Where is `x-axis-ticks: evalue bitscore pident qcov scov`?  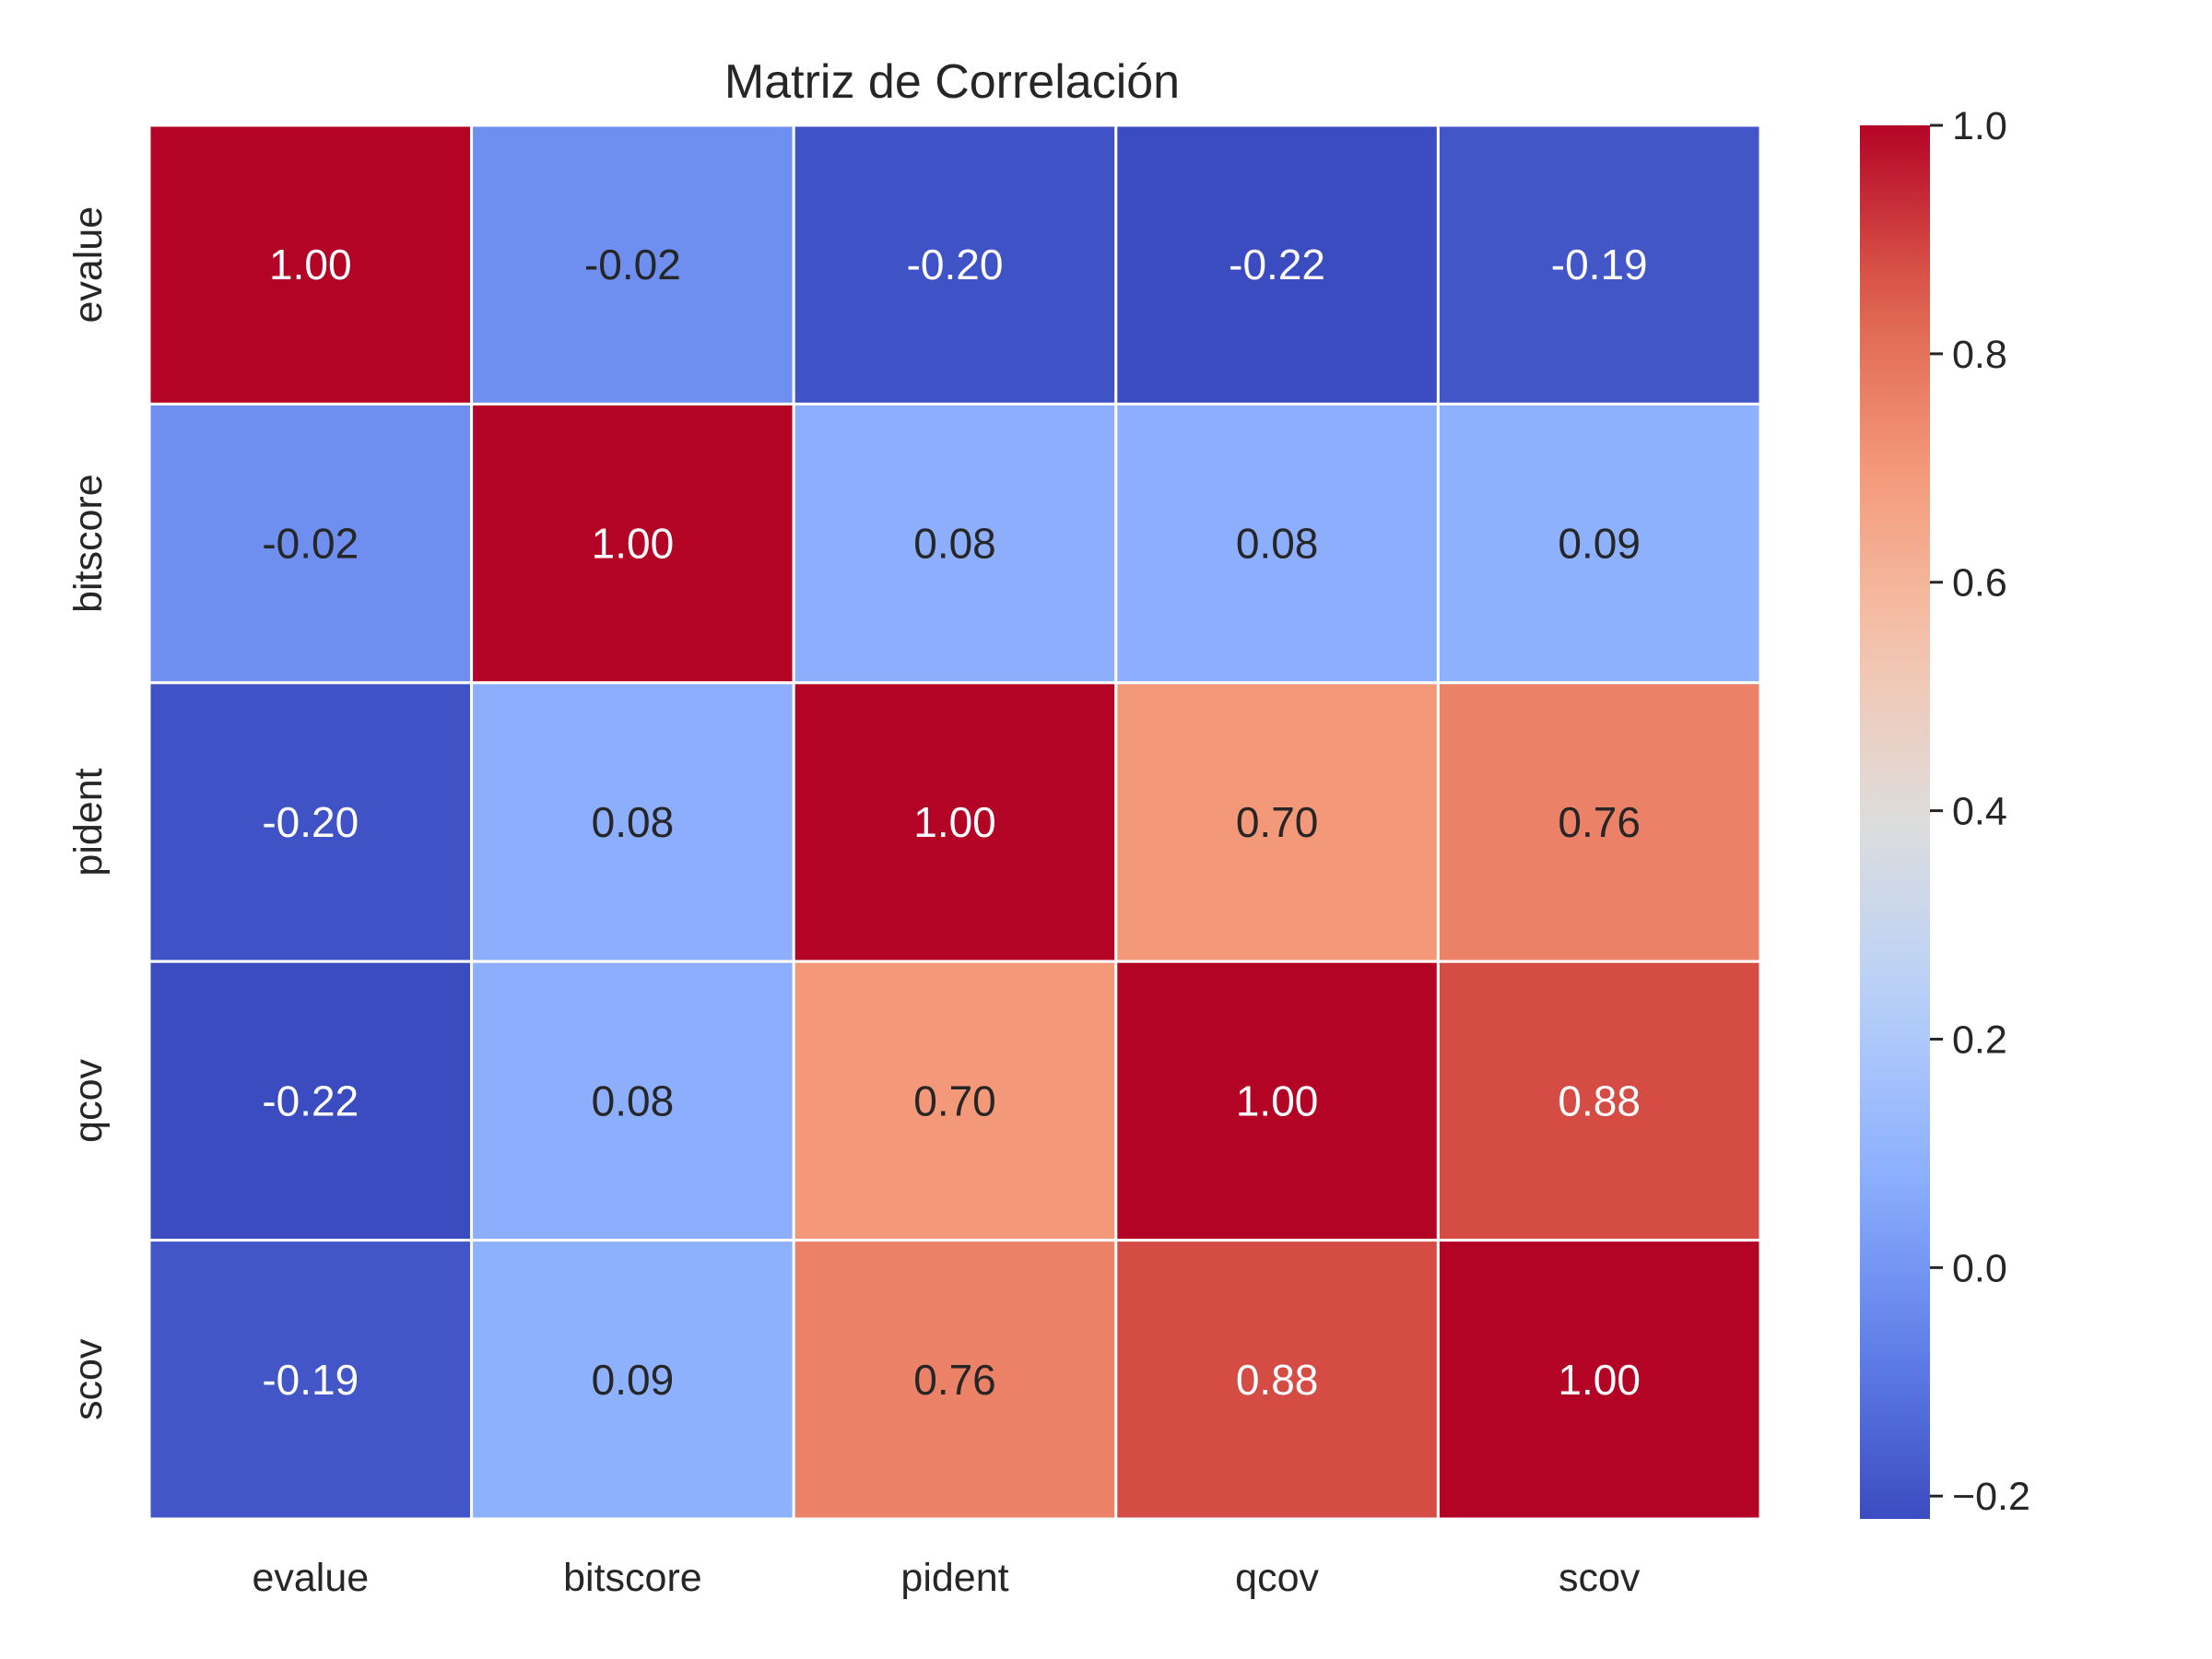 x-axis-ticks: evalue bitscore pident qcov scov is located at coordinates (946, 1578).